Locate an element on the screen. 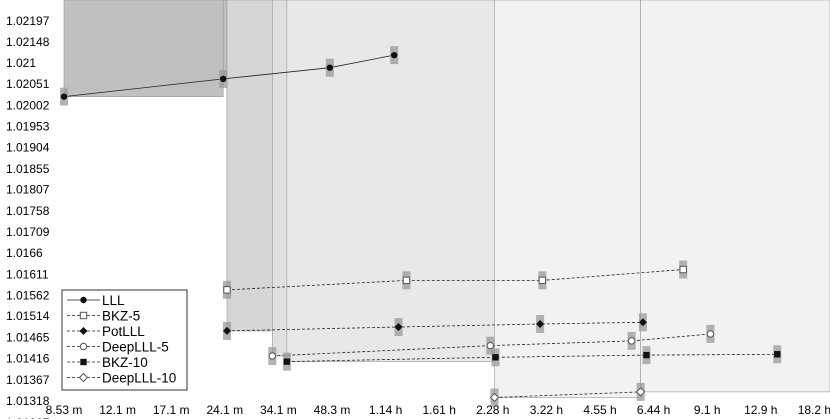 The height and width of the screenshot is (419, 830). y-tick-label: 1.01514 is located at coordinates (28, 316).